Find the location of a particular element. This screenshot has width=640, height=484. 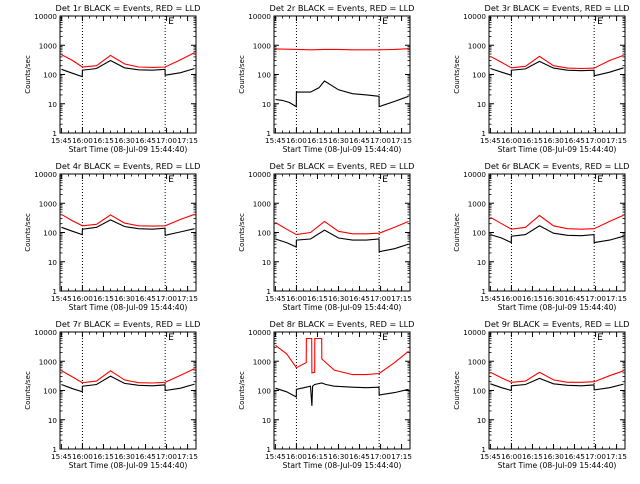

chart-title: Det 2r BLACK = Events, RED = LLD is located at coordinates (342, 8).